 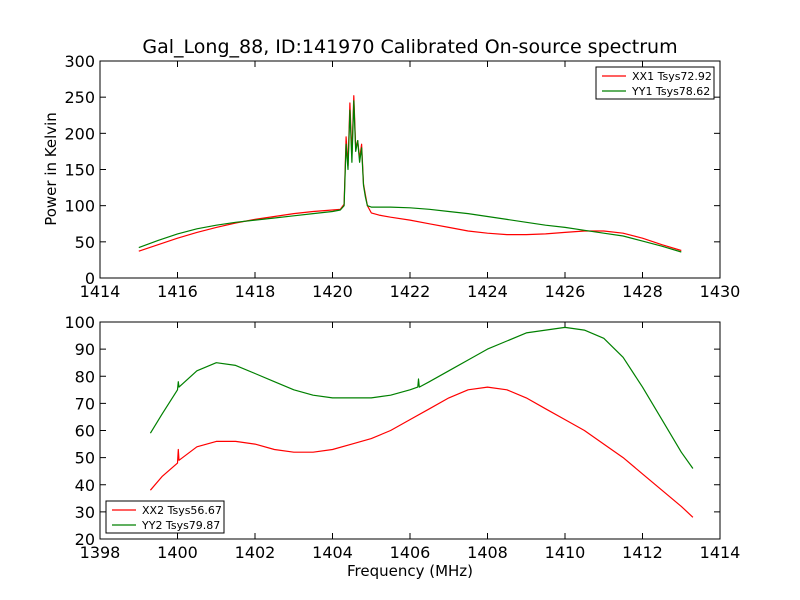 I want to click on top-x-tick-label: 1428, so click(x=642, y=291).